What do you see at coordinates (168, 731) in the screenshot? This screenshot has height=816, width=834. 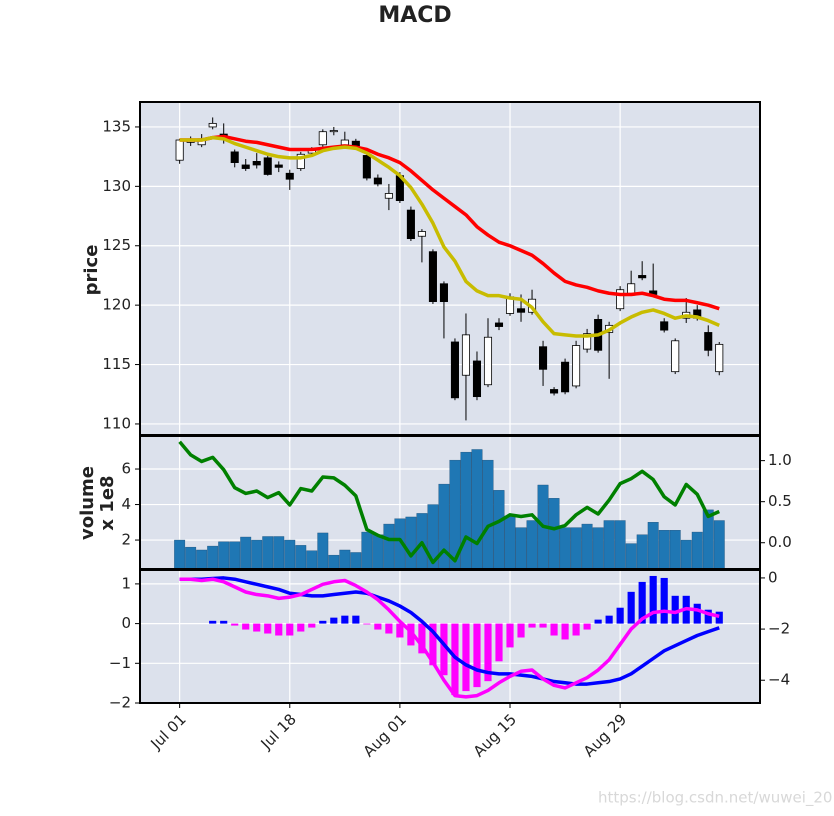 I see `x-tick-label: Jul 01` at bounding box center [168, 731].